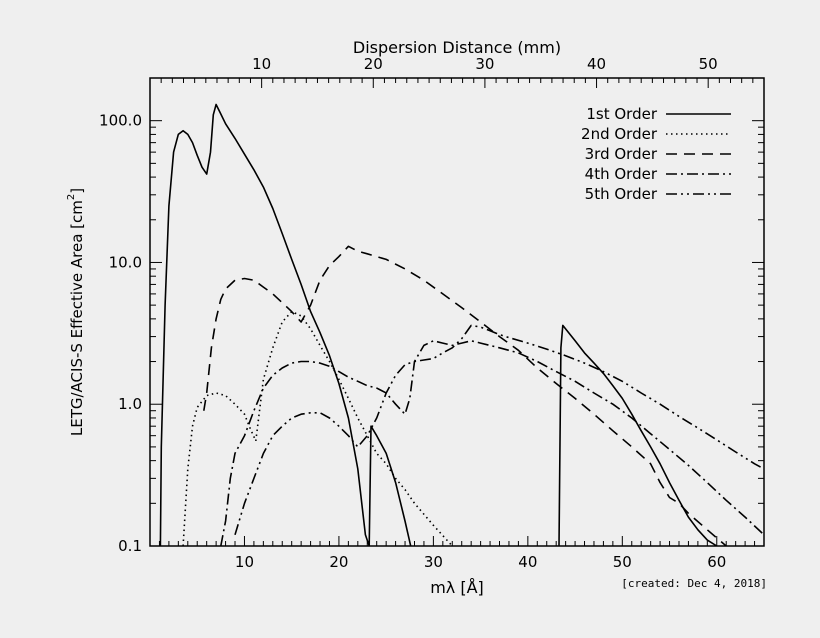 This screenshot has height=638, width=820. Describe the element at coordinates (619, 134) in the screenshot. I see `legend-label: 2nd Order` at that location.